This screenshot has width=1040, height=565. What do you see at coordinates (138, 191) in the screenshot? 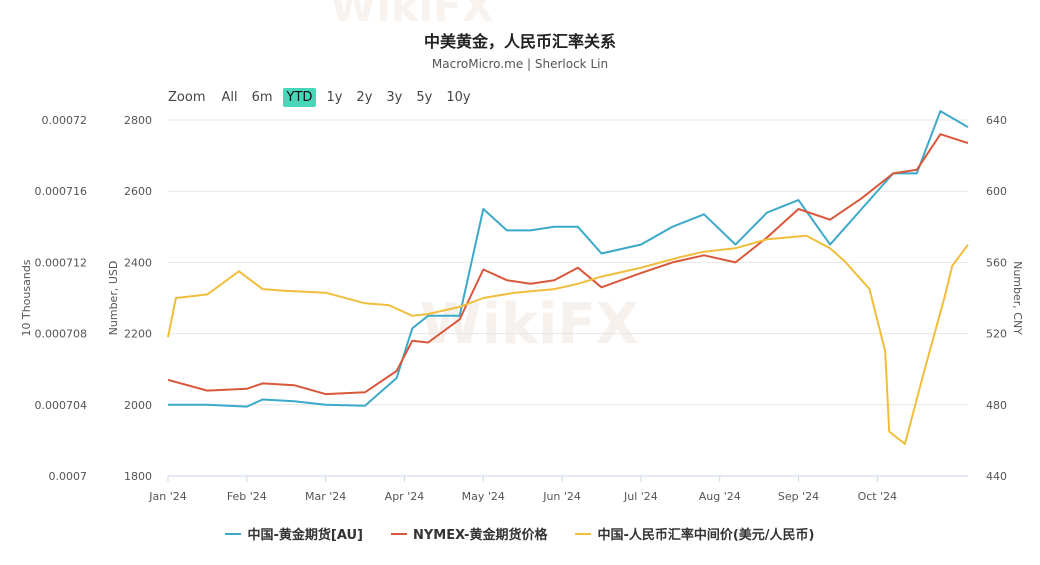
I see `y-tick-usd: 2600` at bounding box center [138, 191].